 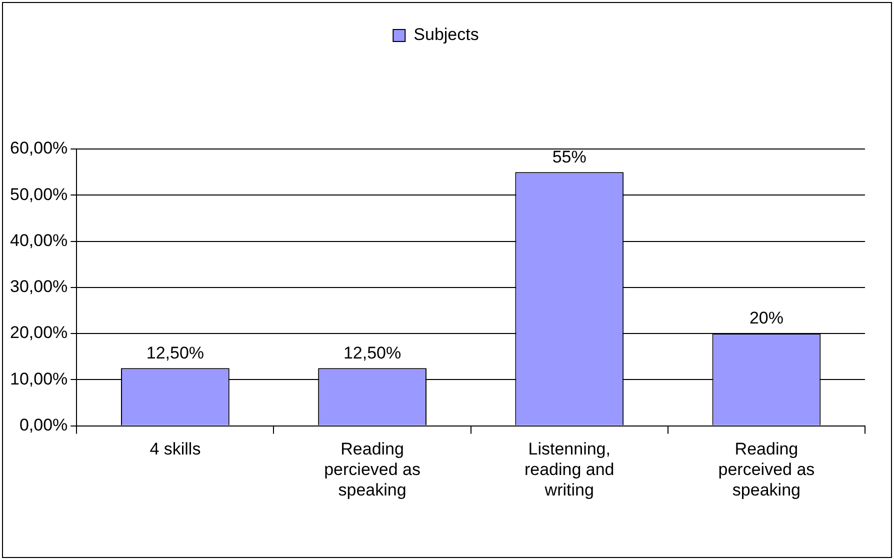 What do you see at coordinates (569, 156) in the screenshot?
I see `data-label: 55%` at bounding box center [569, 156].